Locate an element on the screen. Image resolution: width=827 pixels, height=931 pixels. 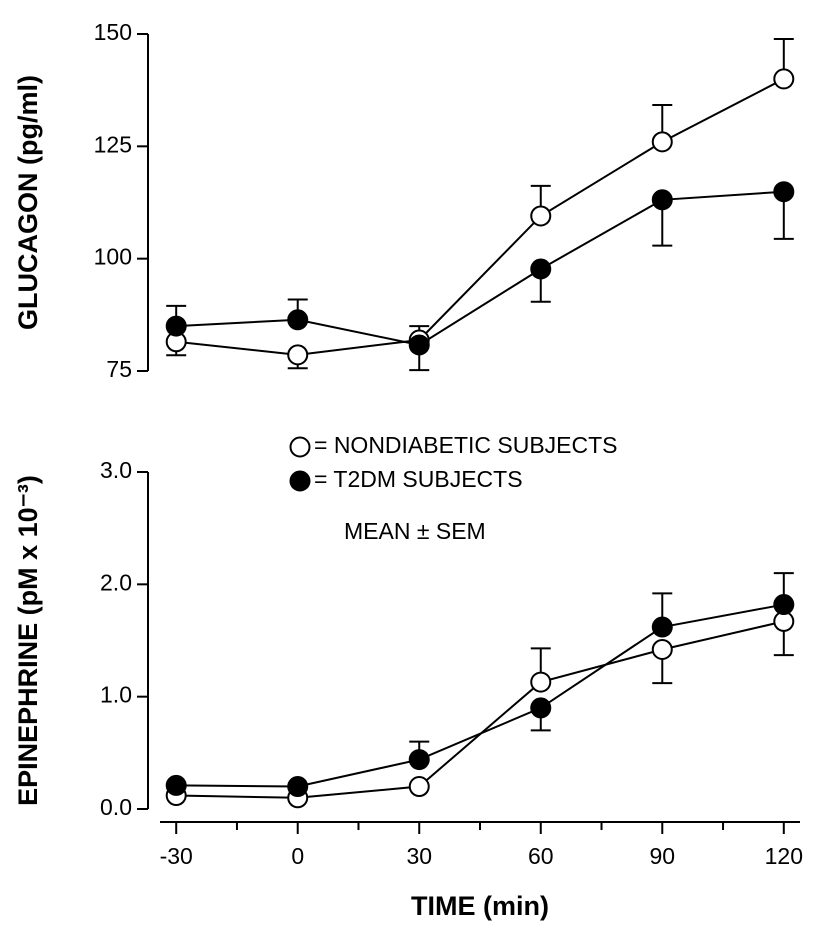
y-tick-label: 1.0 is located at coordinates (116, 695).